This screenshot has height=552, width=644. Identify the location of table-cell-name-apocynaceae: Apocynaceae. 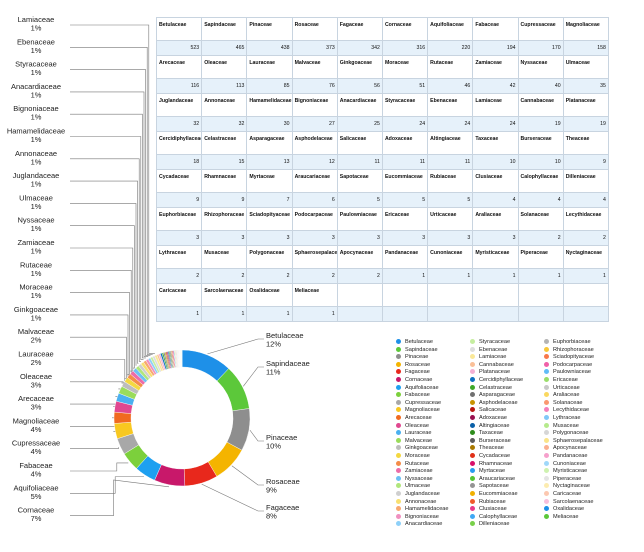
(359, 257).